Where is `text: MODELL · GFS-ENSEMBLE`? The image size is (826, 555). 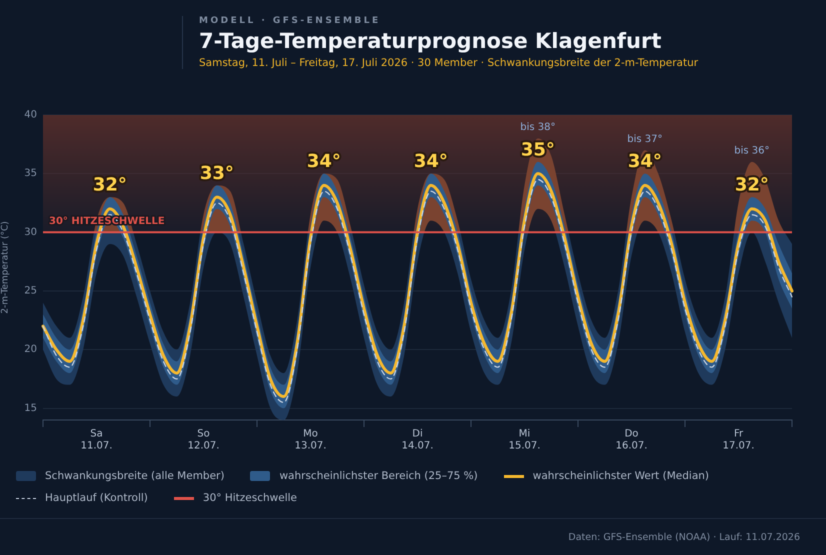
text: MODELL · GFS-ENSEMBLE is located at coordinates (290, 21).